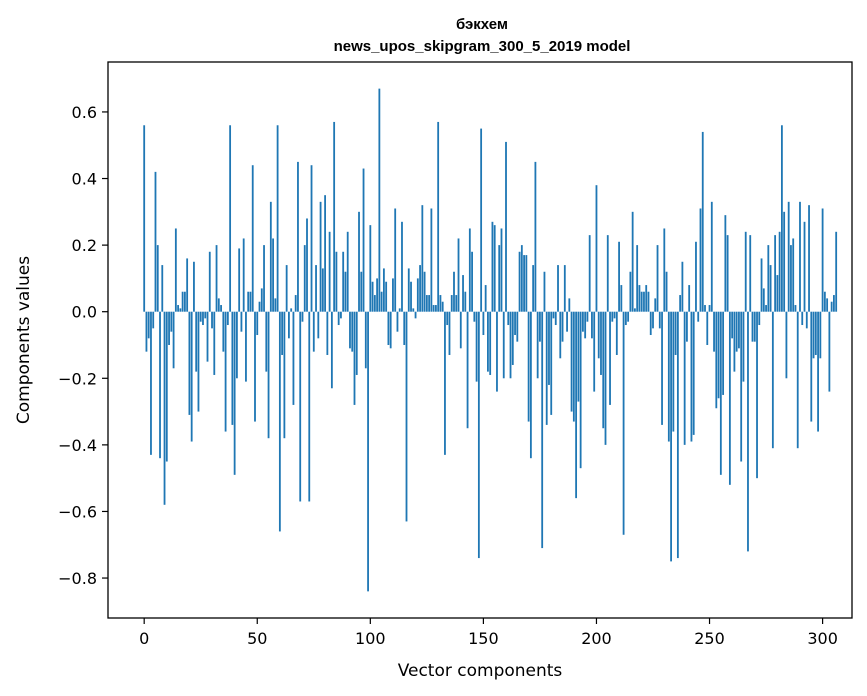  Describe the element at coordinates (488, 633) in the screenshot. I see `x-axis-ticks: 0 50 100 150 200 250 300` at that location.